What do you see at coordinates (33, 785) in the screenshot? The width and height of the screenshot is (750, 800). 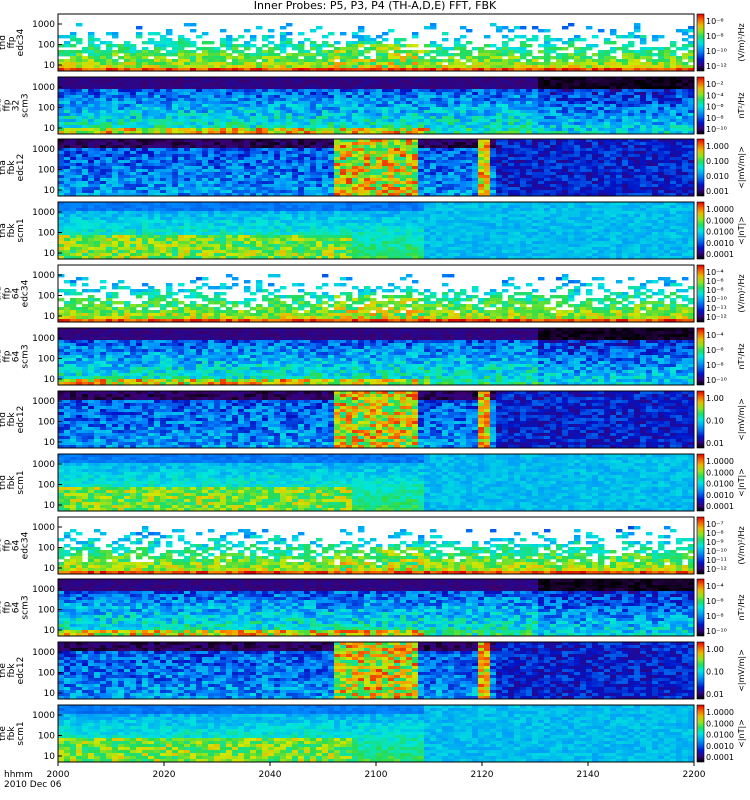 I see `x-axis-date: 2010 Dec 06` at bounding box center [33, 785].